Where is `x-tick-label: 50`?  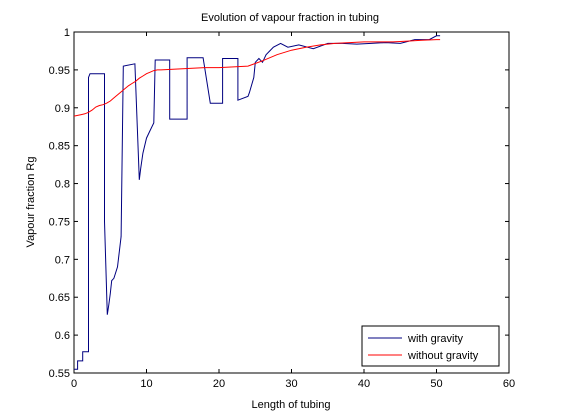
x-tick-label: 50 is located at coordinates (436, 384).